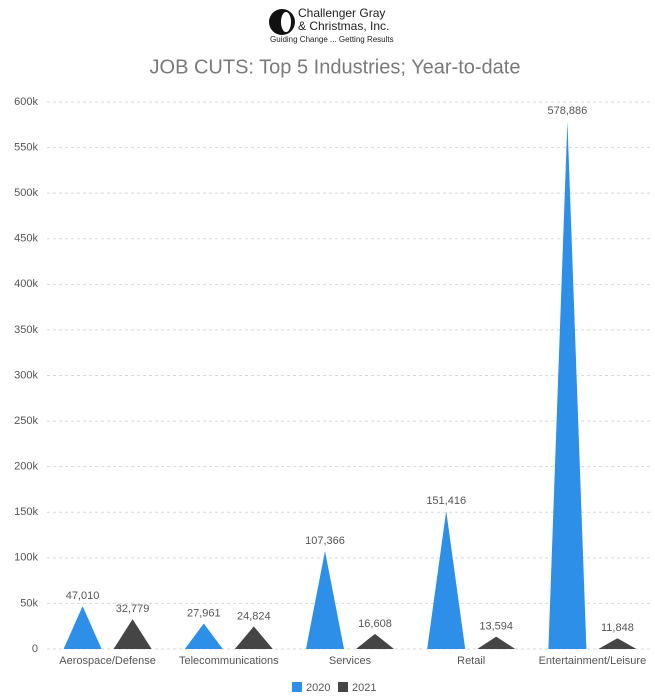 This screenshot has height=699, width=655. What do you see at coordinates (341, 13) in the screenshot?
I see `company-name: Challenger Gray` at bounding box center [341, 13].